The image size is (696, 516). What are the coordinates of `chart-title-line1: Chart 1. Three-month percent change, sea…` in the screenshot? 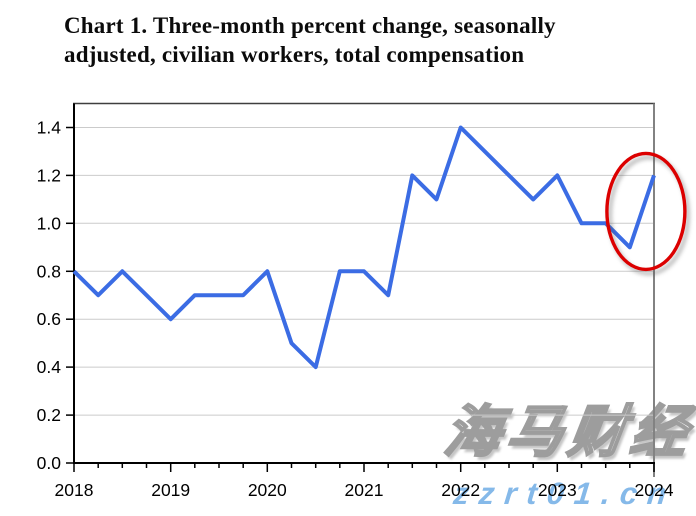 It's located at (310, 25).